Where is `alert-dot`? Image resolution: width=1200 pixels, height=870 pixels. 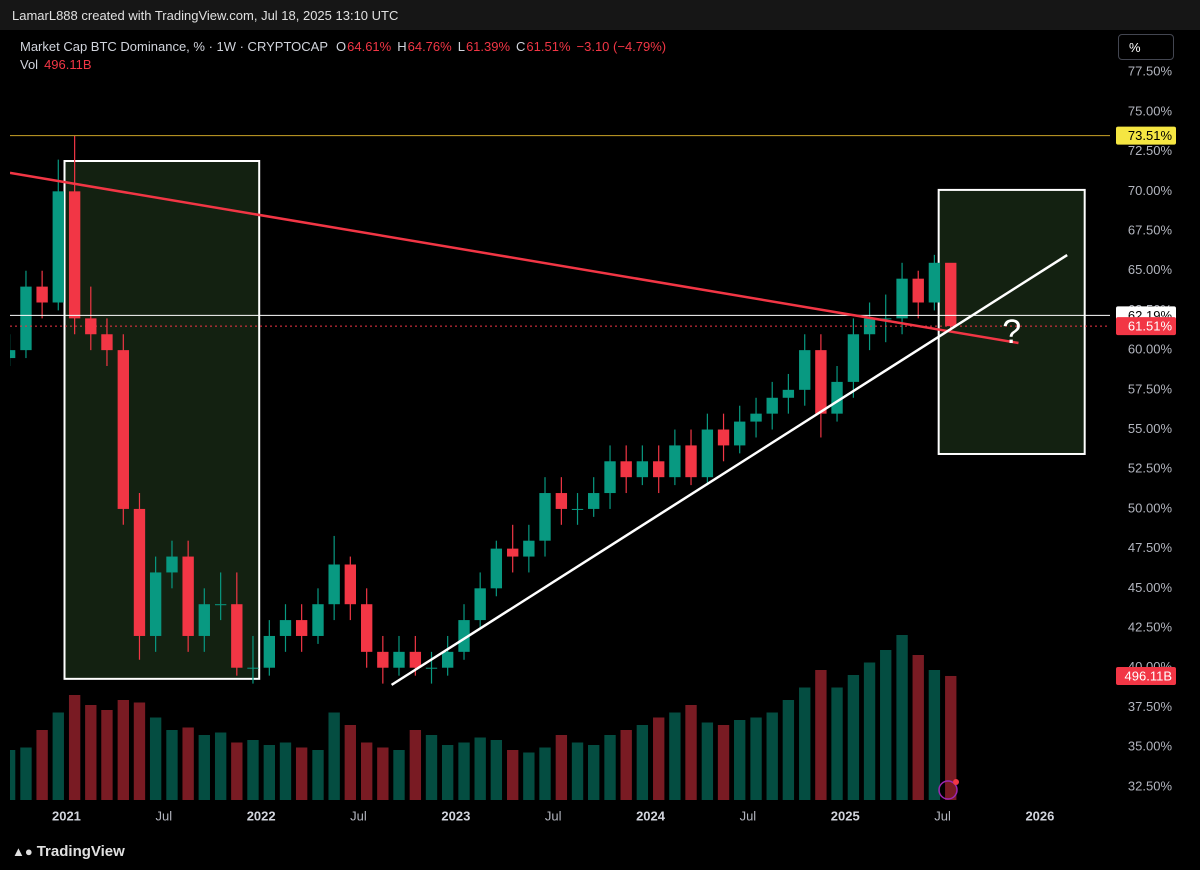 alert-dot is located at coordinates (956, 782).